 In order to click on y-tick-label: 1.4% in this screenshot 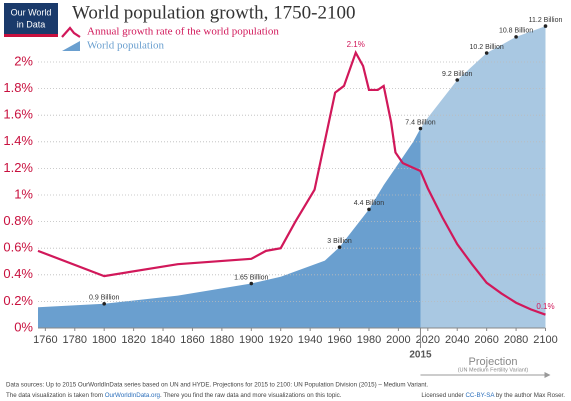, I will do `click(18, 140)`.